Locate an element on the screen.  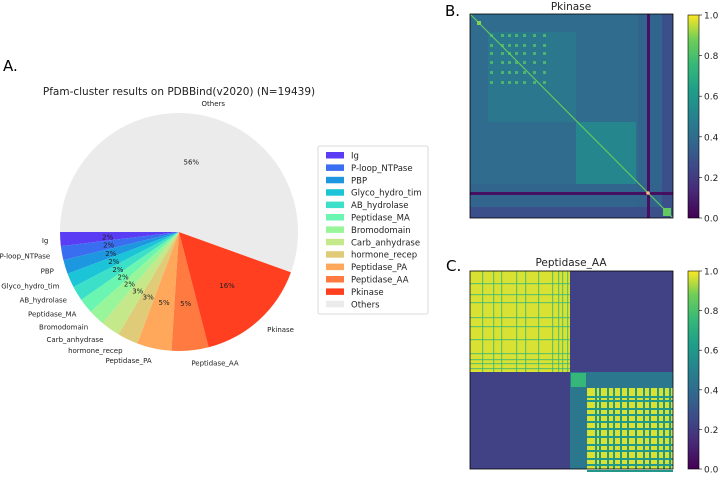
pie-category-label: Pkinase is located at coordinates (280, 330).